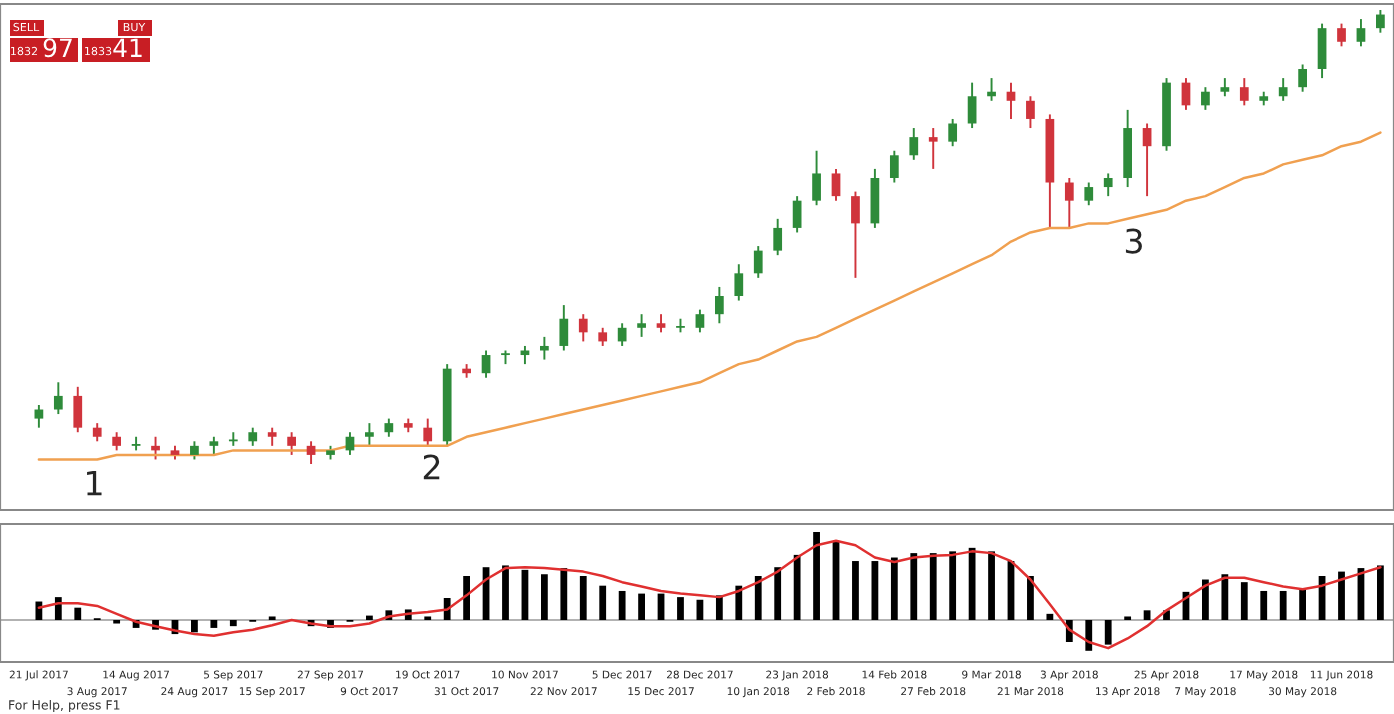 The width and height of the screenshot is (1394, 714). What do you see at coordinates (94, 483) in the screenshot?
I see `text: 1` at bounding box center [94, 483].